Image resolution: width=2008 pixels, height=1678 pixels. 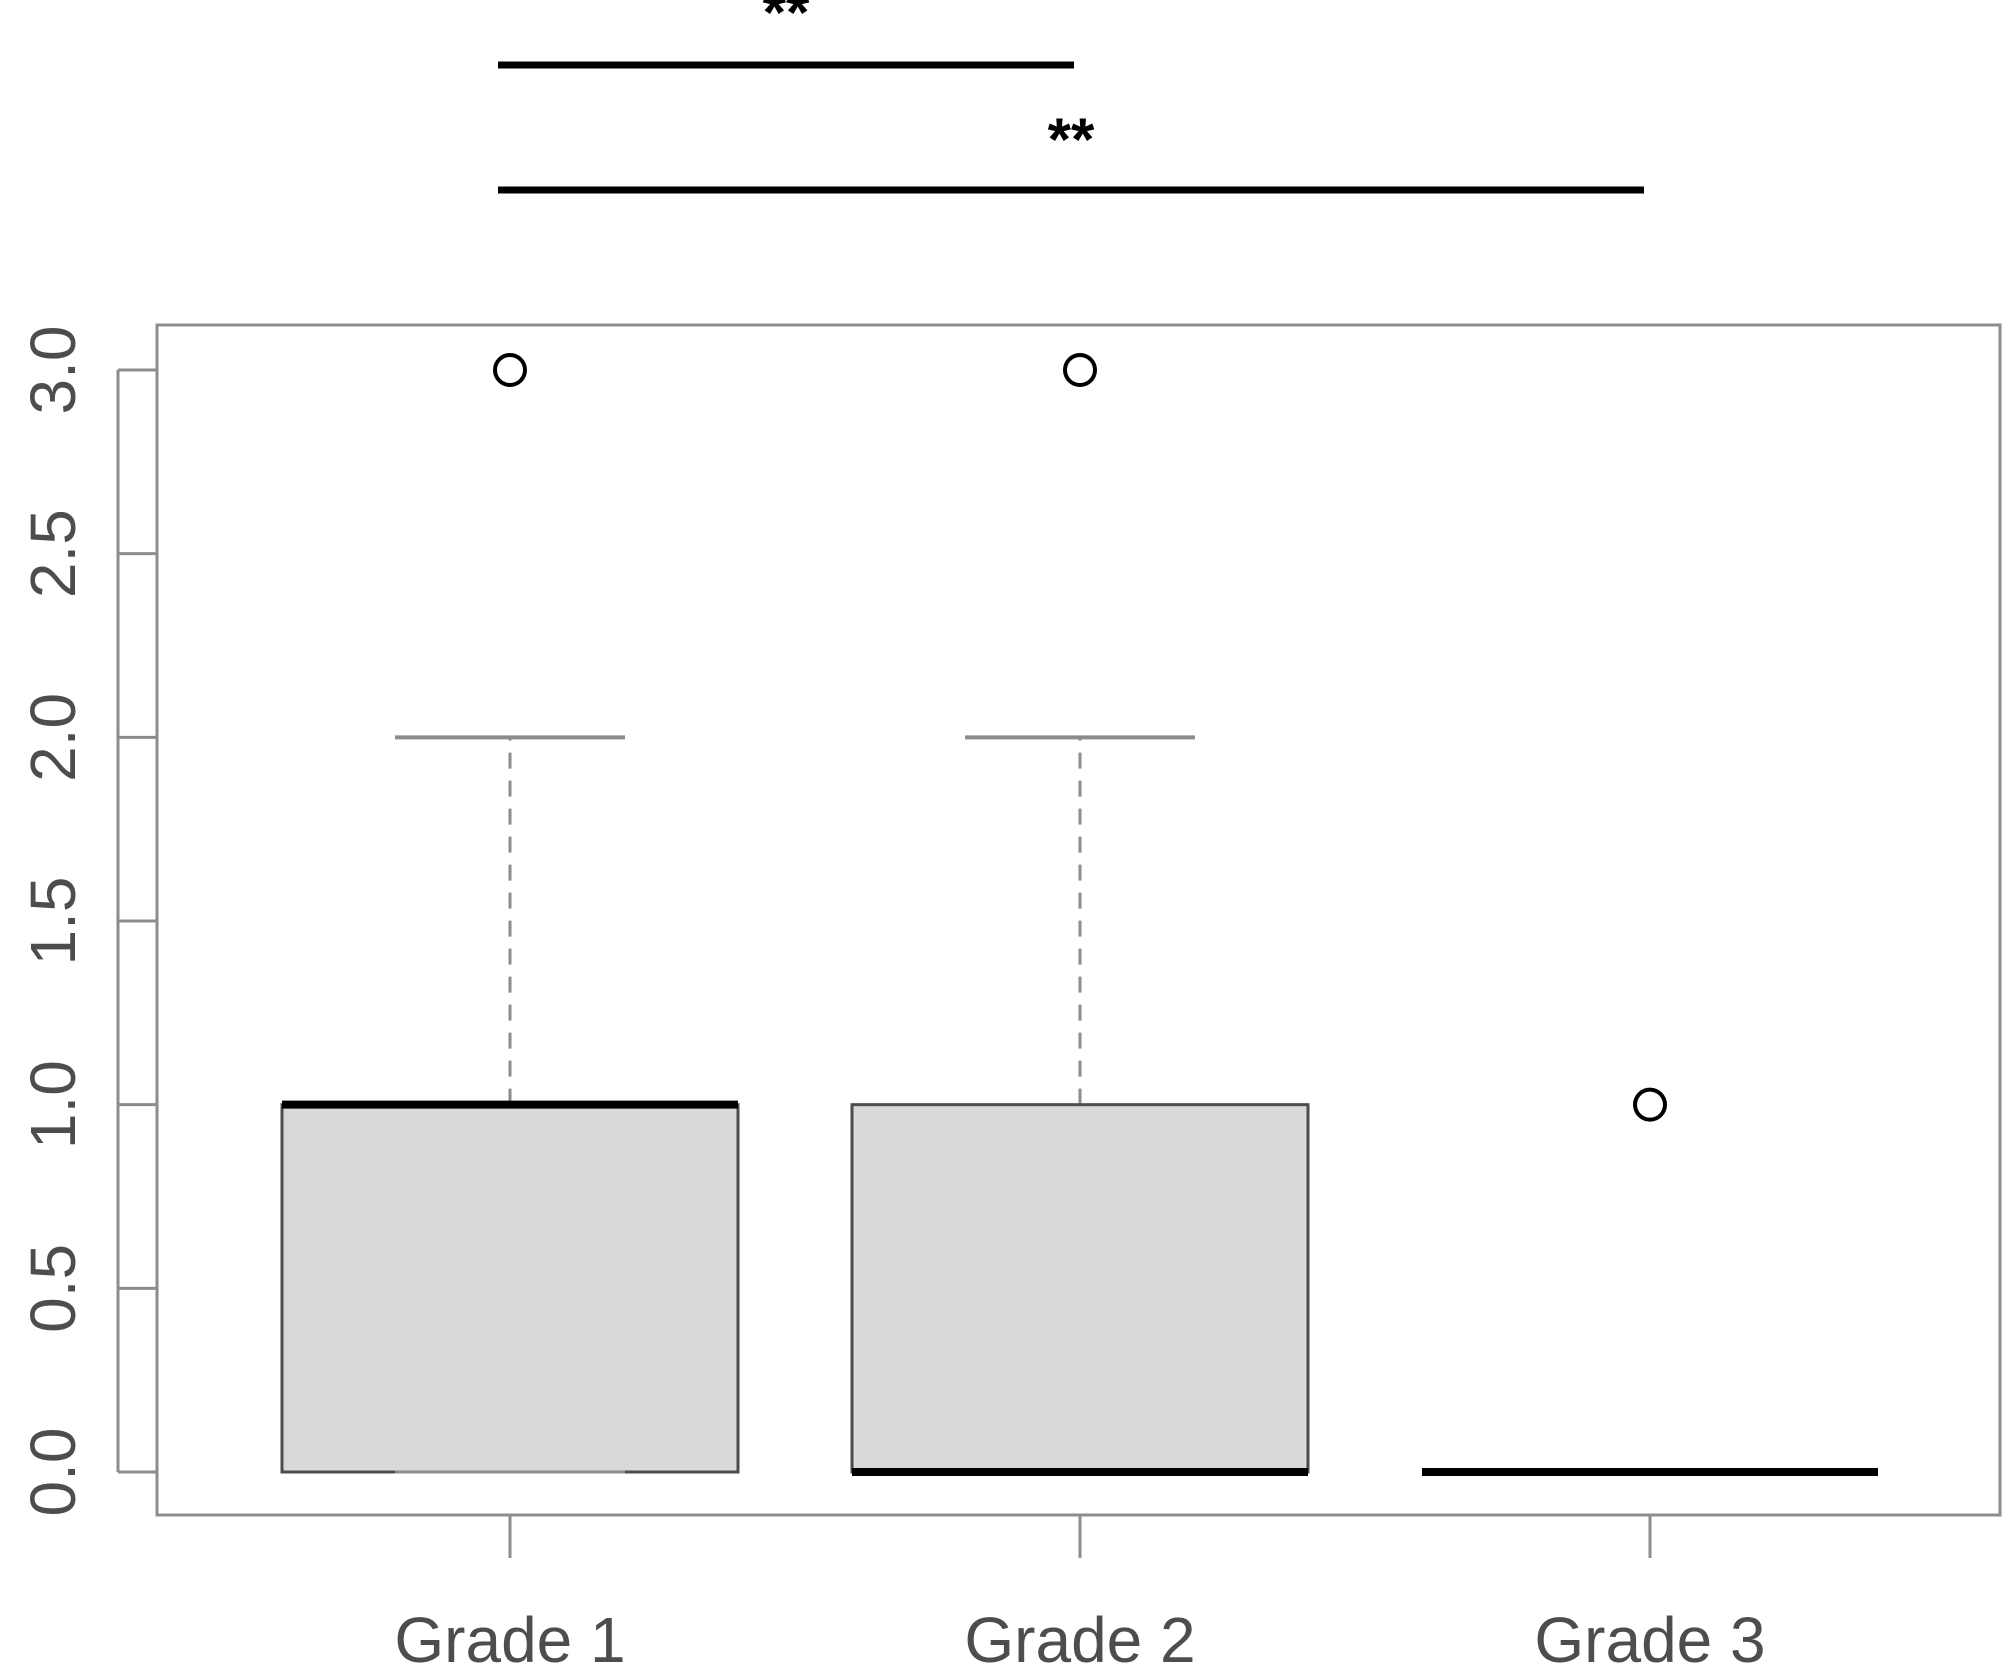 What do you see at coordinates (1071, 97) in the screenshot?
I see `significance-brackets: ** **` at bounding box center [1071, 97].